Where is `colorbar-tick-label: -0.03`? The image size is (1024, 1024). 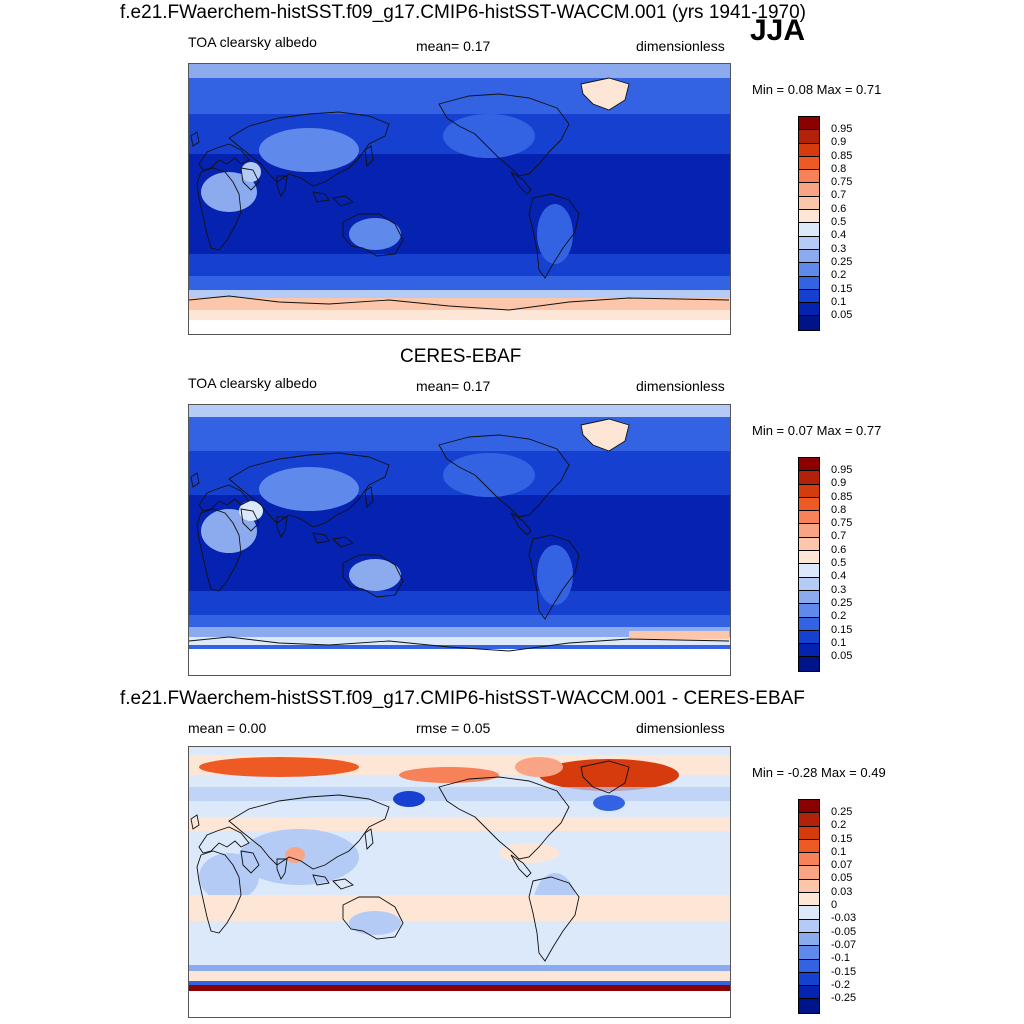 colorbar-tick-label: -0.03 is located at coordinates (844, 918).